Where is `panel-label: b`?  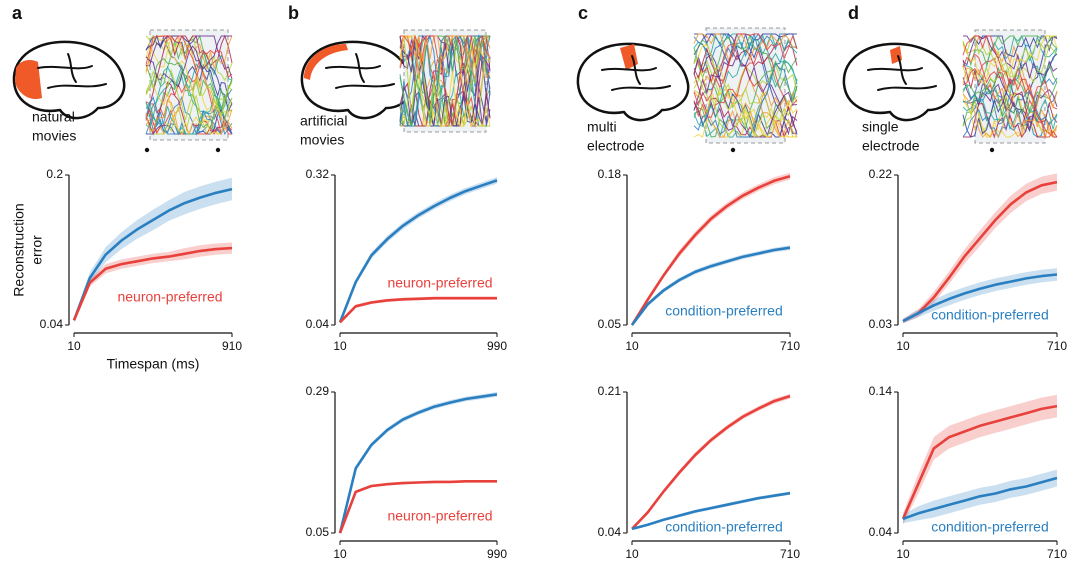
panel-label: b is located at coordinates (293, 13).